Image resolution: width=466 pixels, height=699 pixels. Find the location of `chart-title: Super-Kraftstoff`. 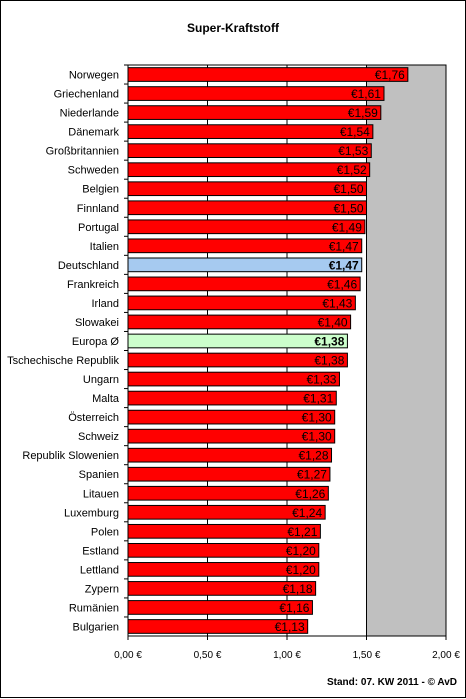

chart-title: Super-Kraftstoff is located at coordinates (233, 28).